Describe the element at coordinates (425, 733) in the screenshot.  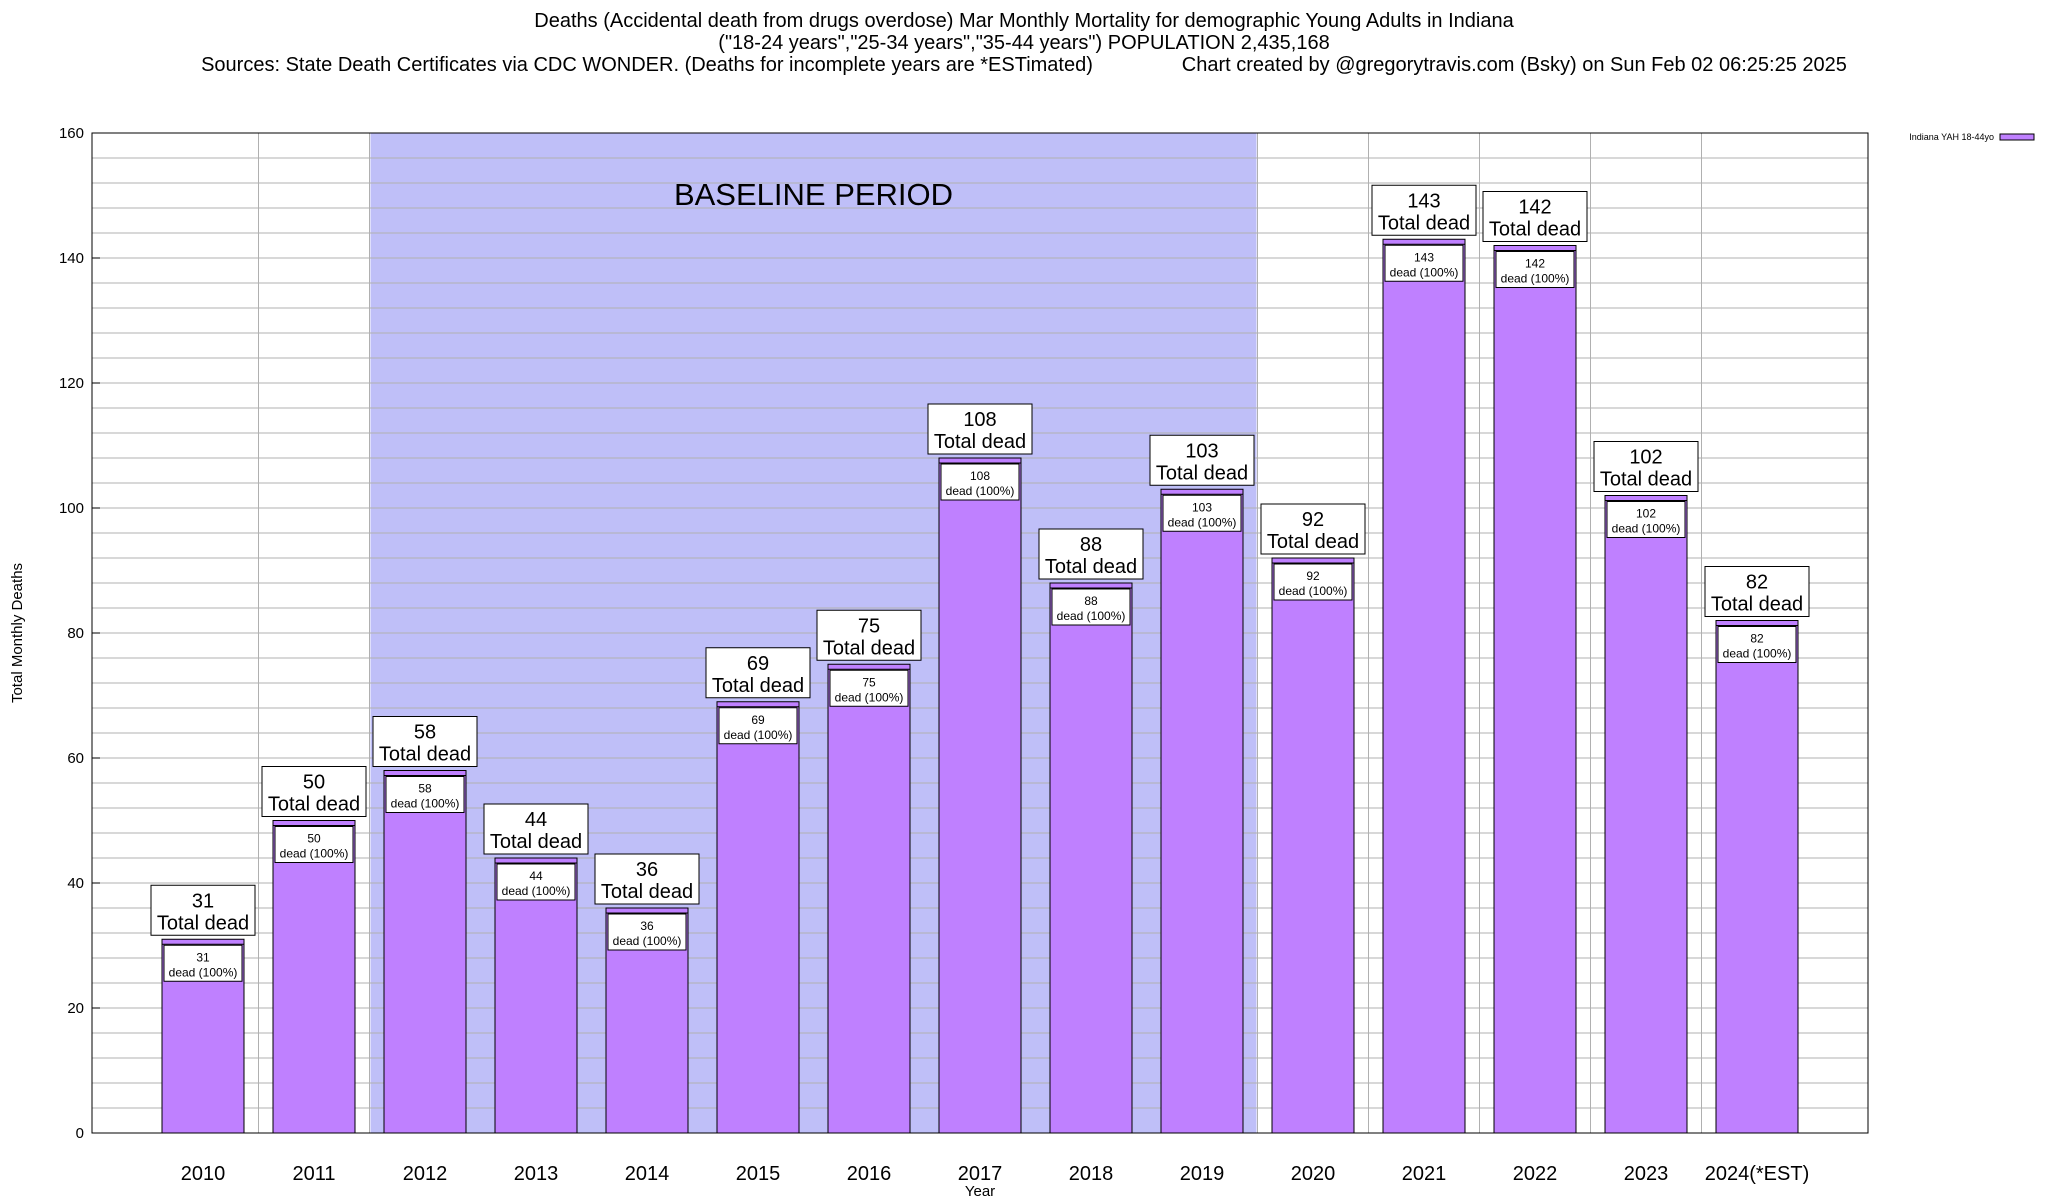
I see `total-value-label: 58` at that location.